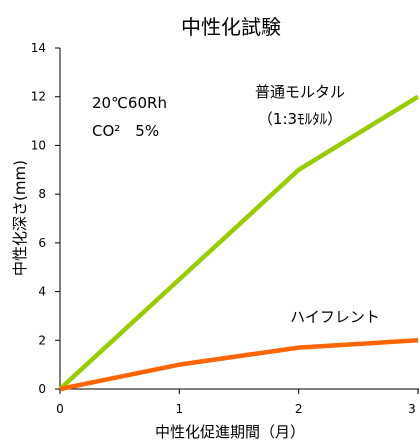 The image size is (419, 444). What do you see at coordinates (45, 218) in the screenshot?
I see `y-axis-ticks: 0 2 4 6 8 10 12 14` at bounding box center [45, 218].